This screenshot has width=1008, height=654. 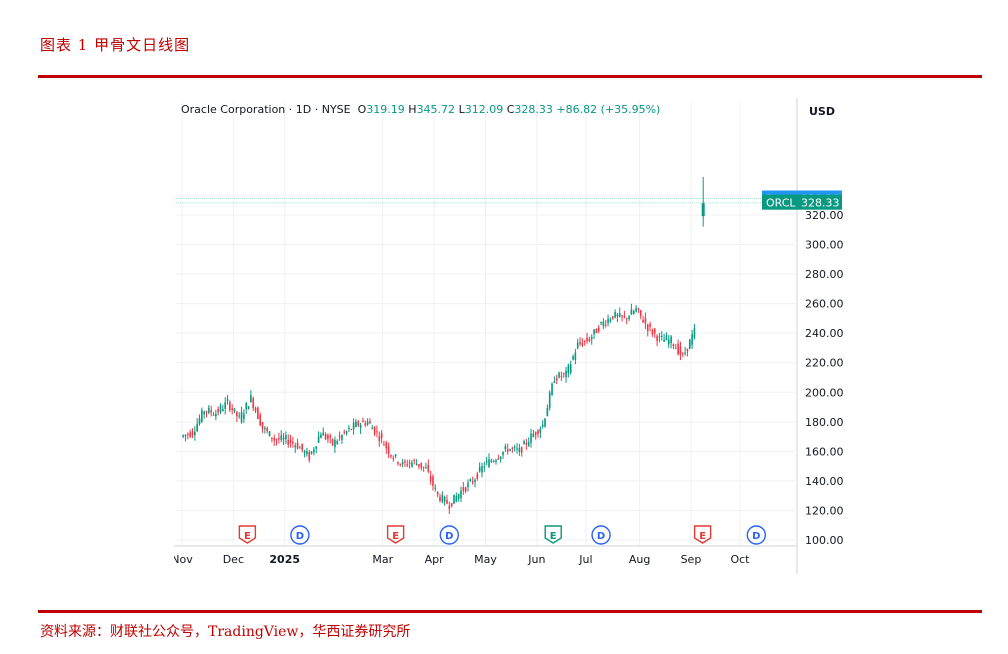 I want to click on earnings-marker-label: E, so click(x=553, y=536).